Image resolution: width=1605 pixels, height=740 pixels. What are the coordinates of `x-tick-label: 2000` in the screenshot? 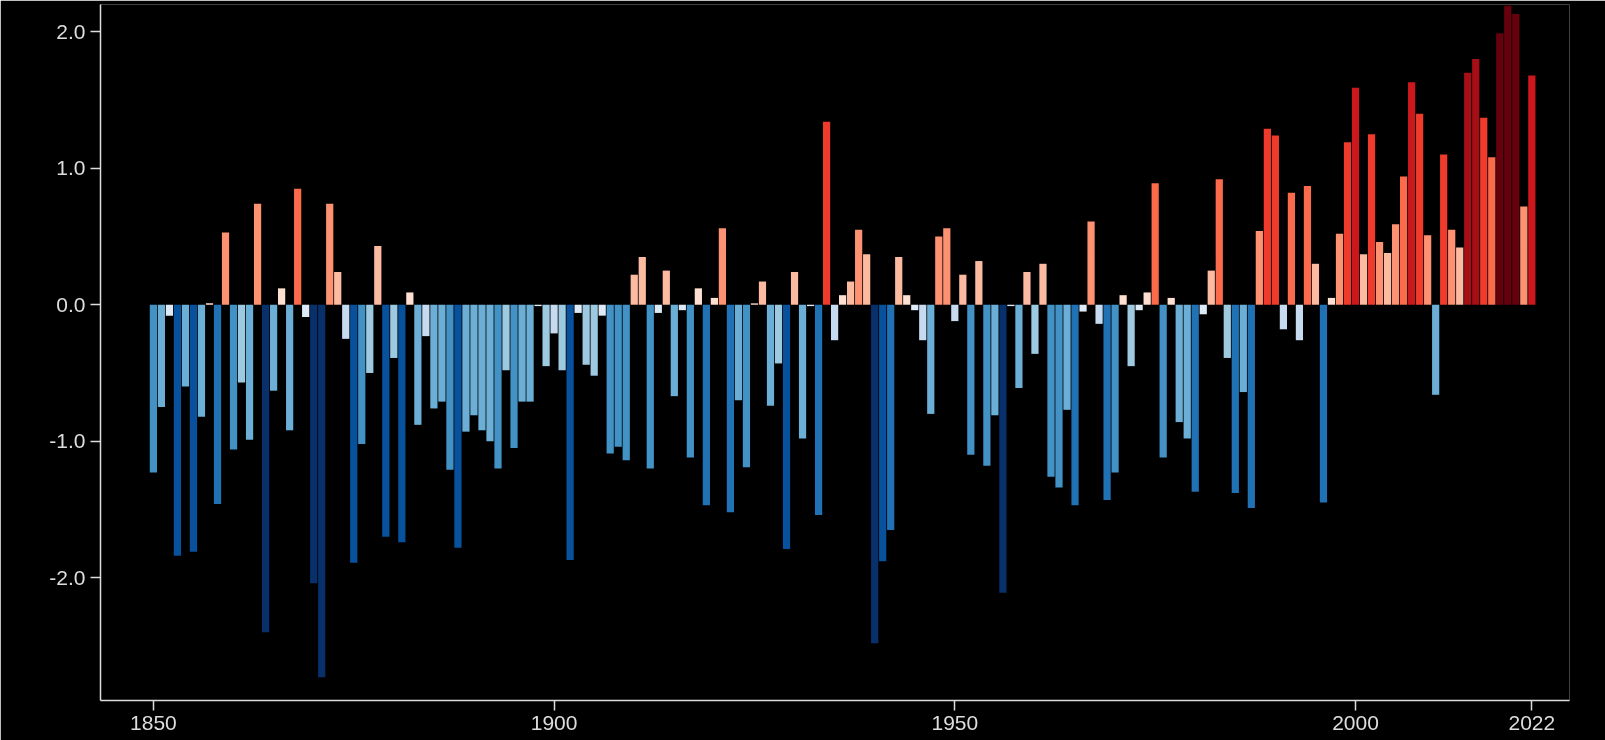 It's located at (1355, 722).